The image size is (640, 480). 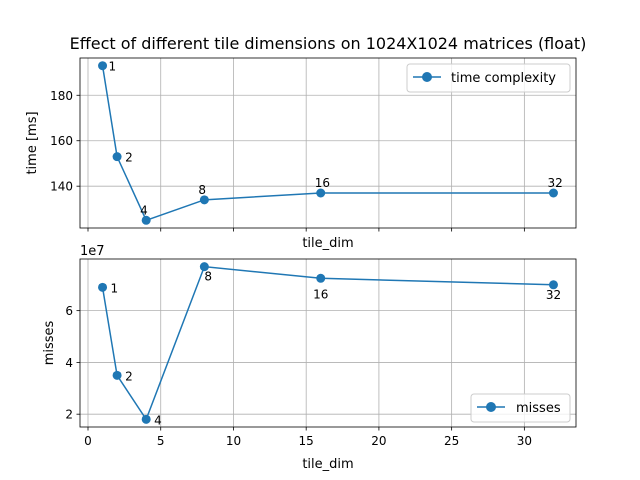 What do you see at coordinates (208, 277) in the screenshot?
I see `misses-point-label: 8` at bounding box center [208, 277].